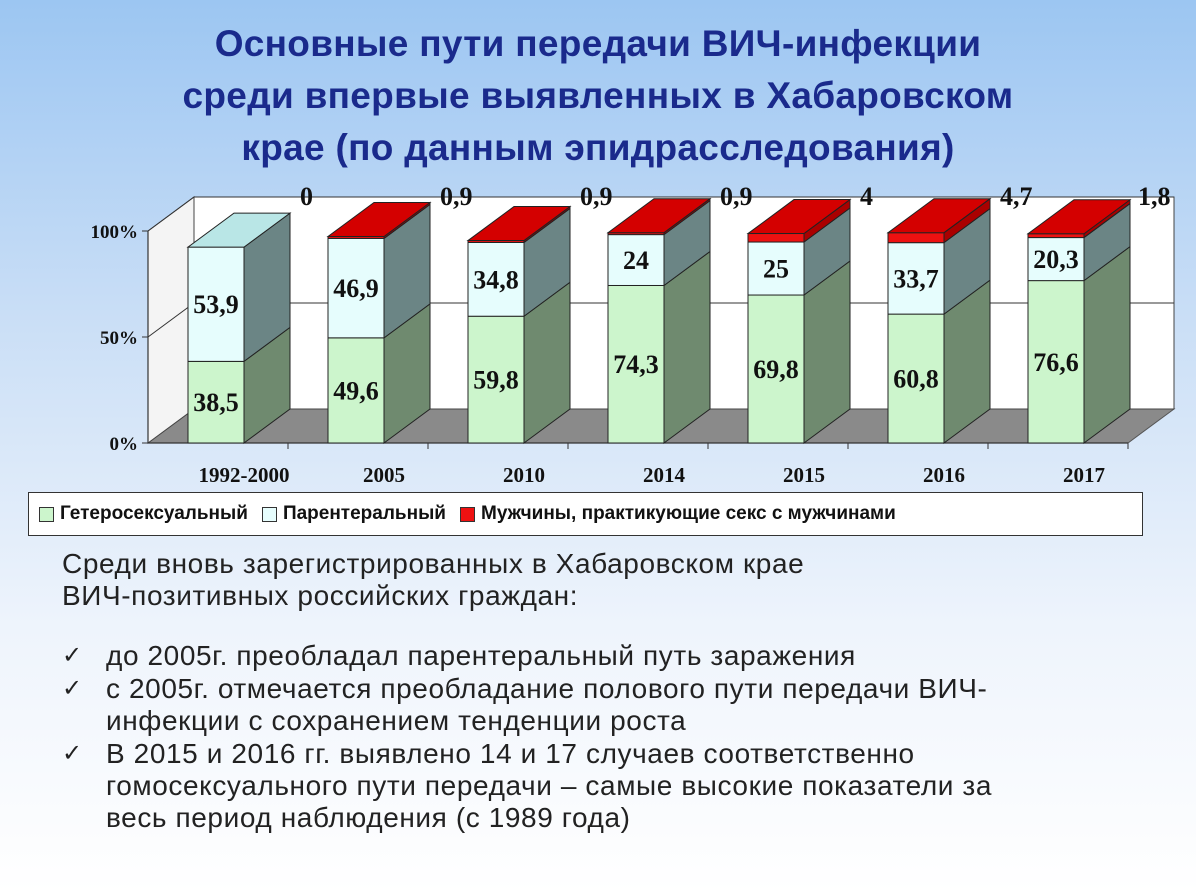 The width and height of the screenshot is (1196, 893). Describe the element at coordinates (598, 43) in the screenshot. I see `title-line: Основные пути передачи ВИЧ-инфекции` at that location.